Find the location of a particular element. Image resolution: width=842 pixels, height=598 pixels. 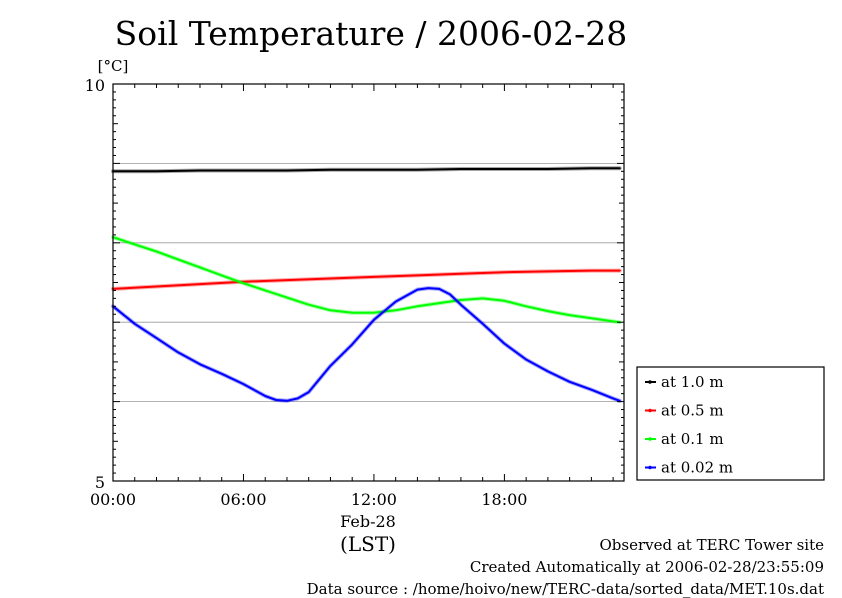

x-axis-date: Feb-28 is located at coordinates (368, 521).